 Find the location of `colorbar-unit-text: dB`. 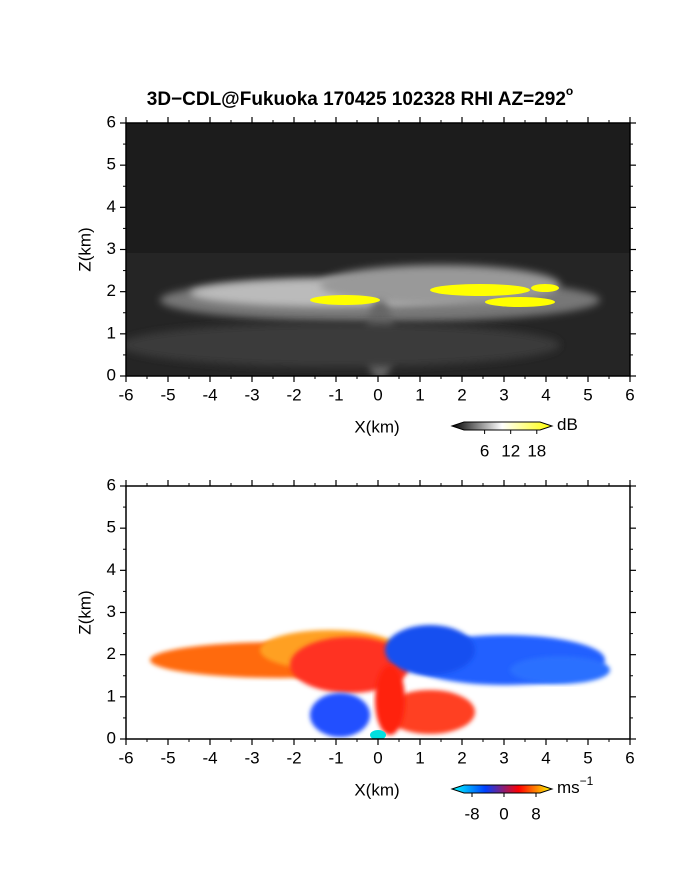

colorbar-unit-text: dB is located at coordinates (567, 424).